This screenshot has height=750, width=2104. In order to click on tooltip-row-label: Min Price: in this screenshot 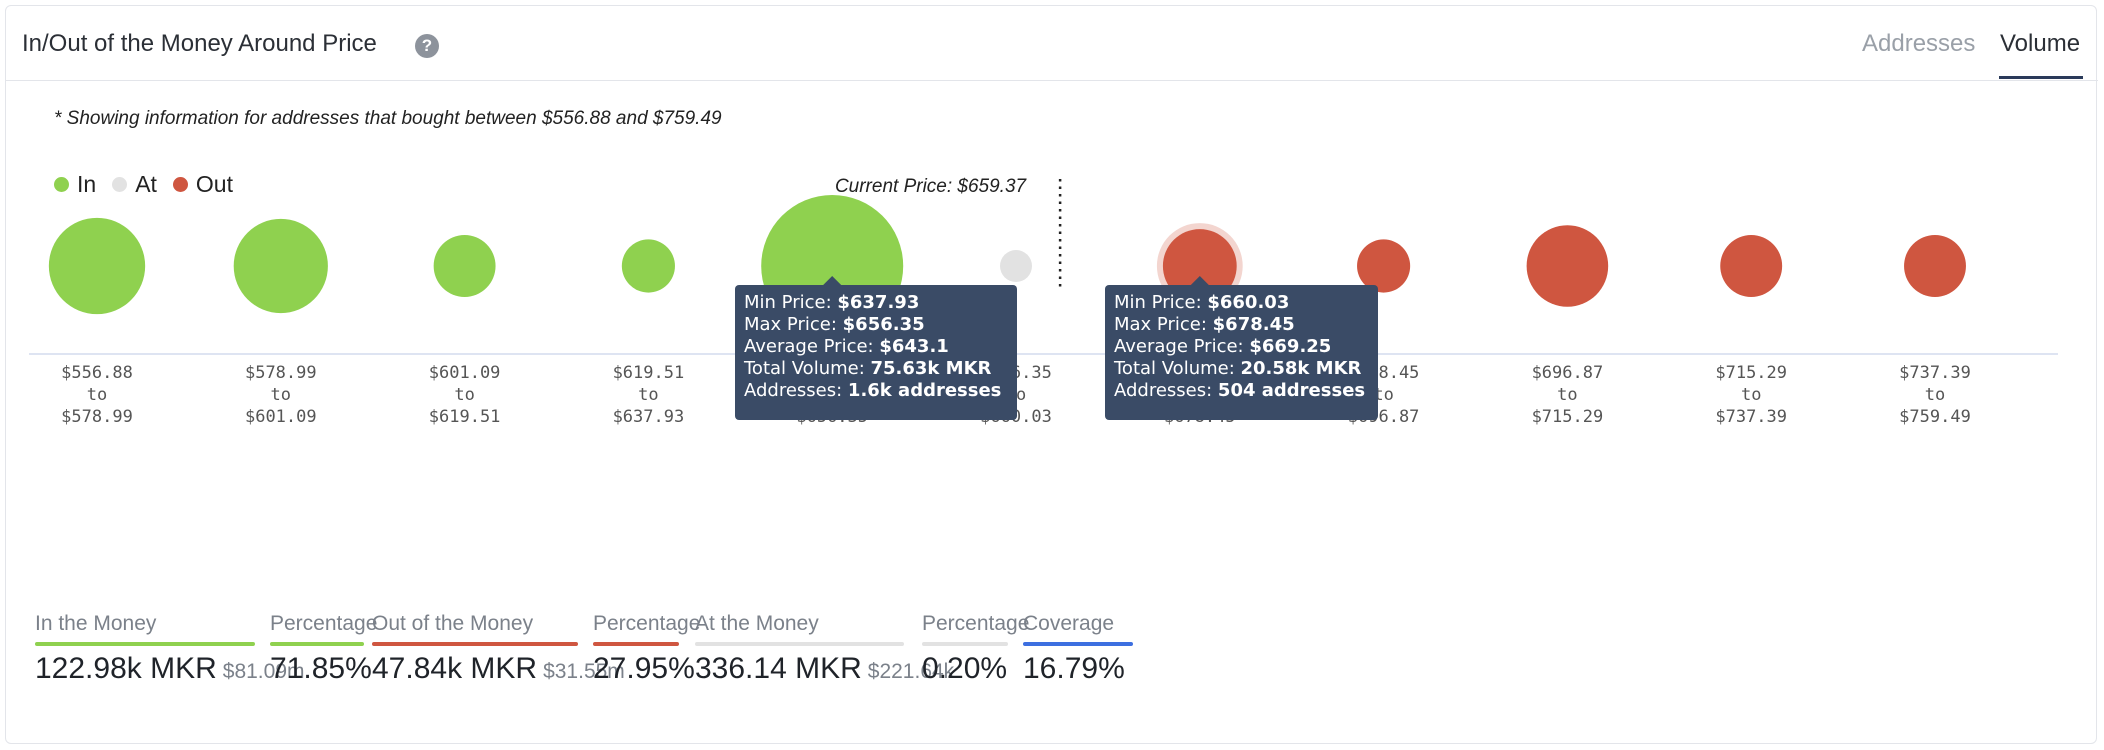, I will do `click(1160, 302)`.